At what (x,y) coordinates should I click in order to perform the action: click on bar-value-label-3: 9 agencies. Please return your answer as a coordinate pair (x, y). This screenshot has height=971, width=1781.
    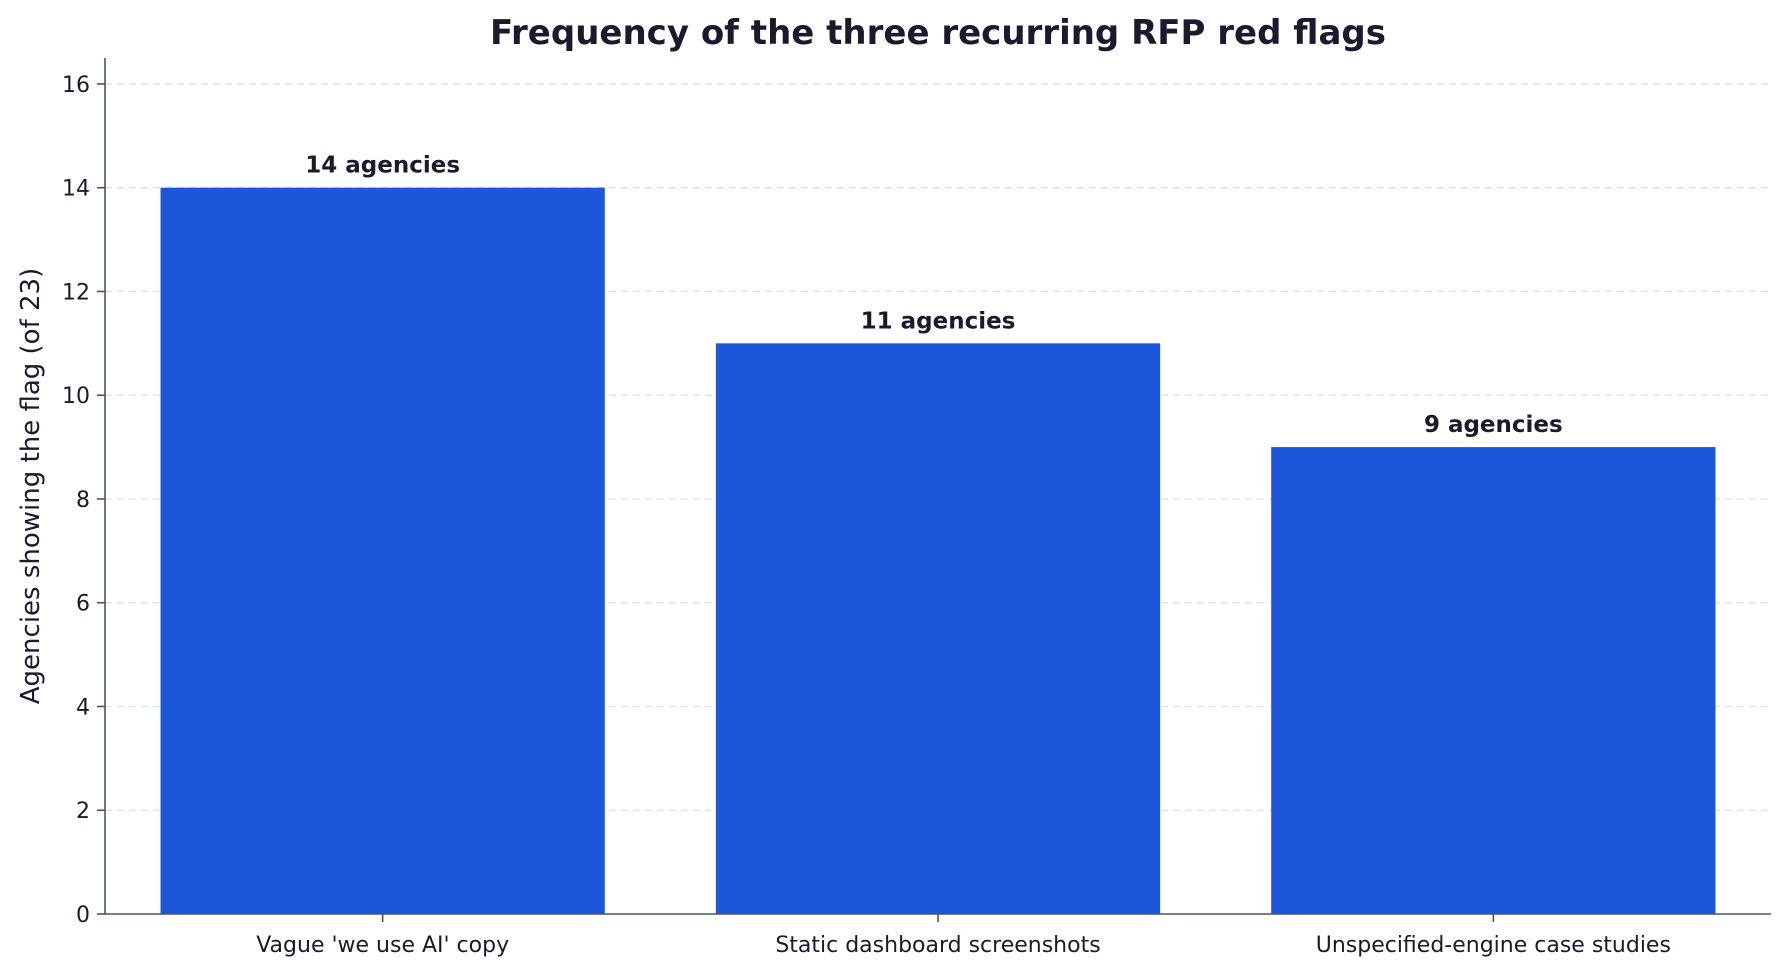
    Looking at the image, I should click on (1493, 425).